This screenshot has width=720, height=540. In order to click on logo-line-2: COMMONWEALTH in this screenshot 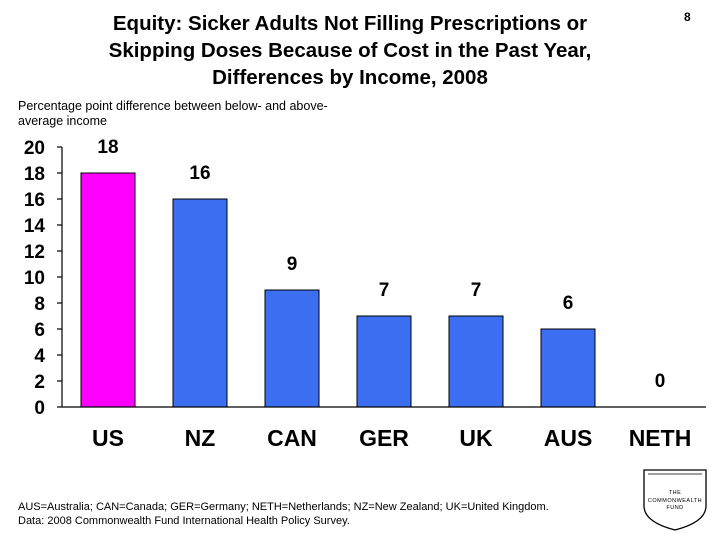, I will do `click(675, 500)`.